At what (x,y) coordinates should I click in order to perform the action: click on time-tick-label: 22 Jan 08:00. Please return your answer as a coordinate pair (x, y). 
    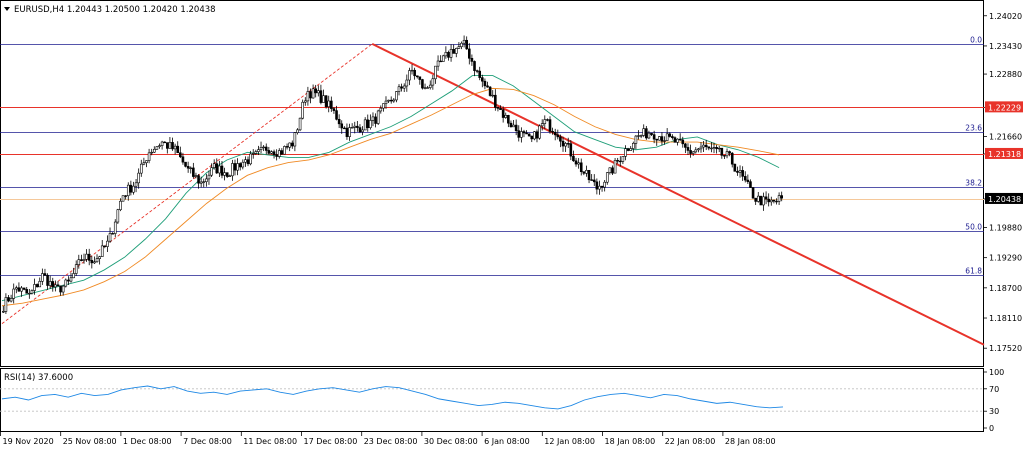
    Looking at the image, I should click on (690, 441).